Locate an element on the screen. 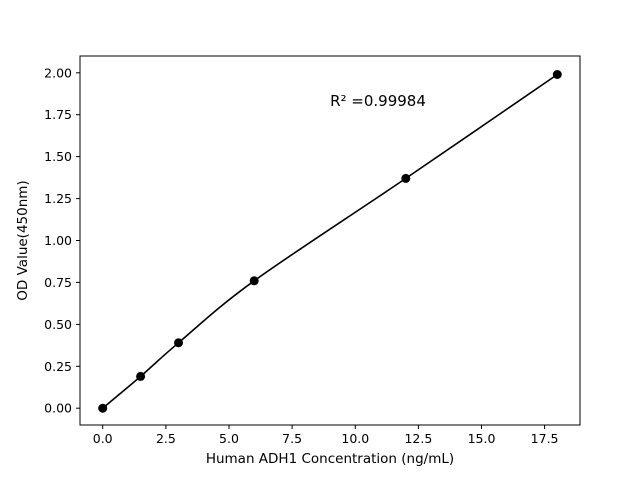  x-tick-label: 2.5 is located at coordinates (166, 438).